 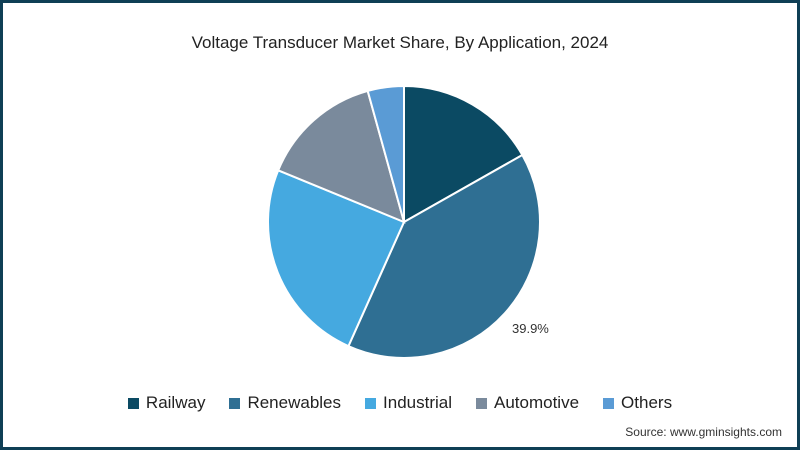 I want to click on source-note: Source: www.gminsights.com, so click(x=703, y=432).